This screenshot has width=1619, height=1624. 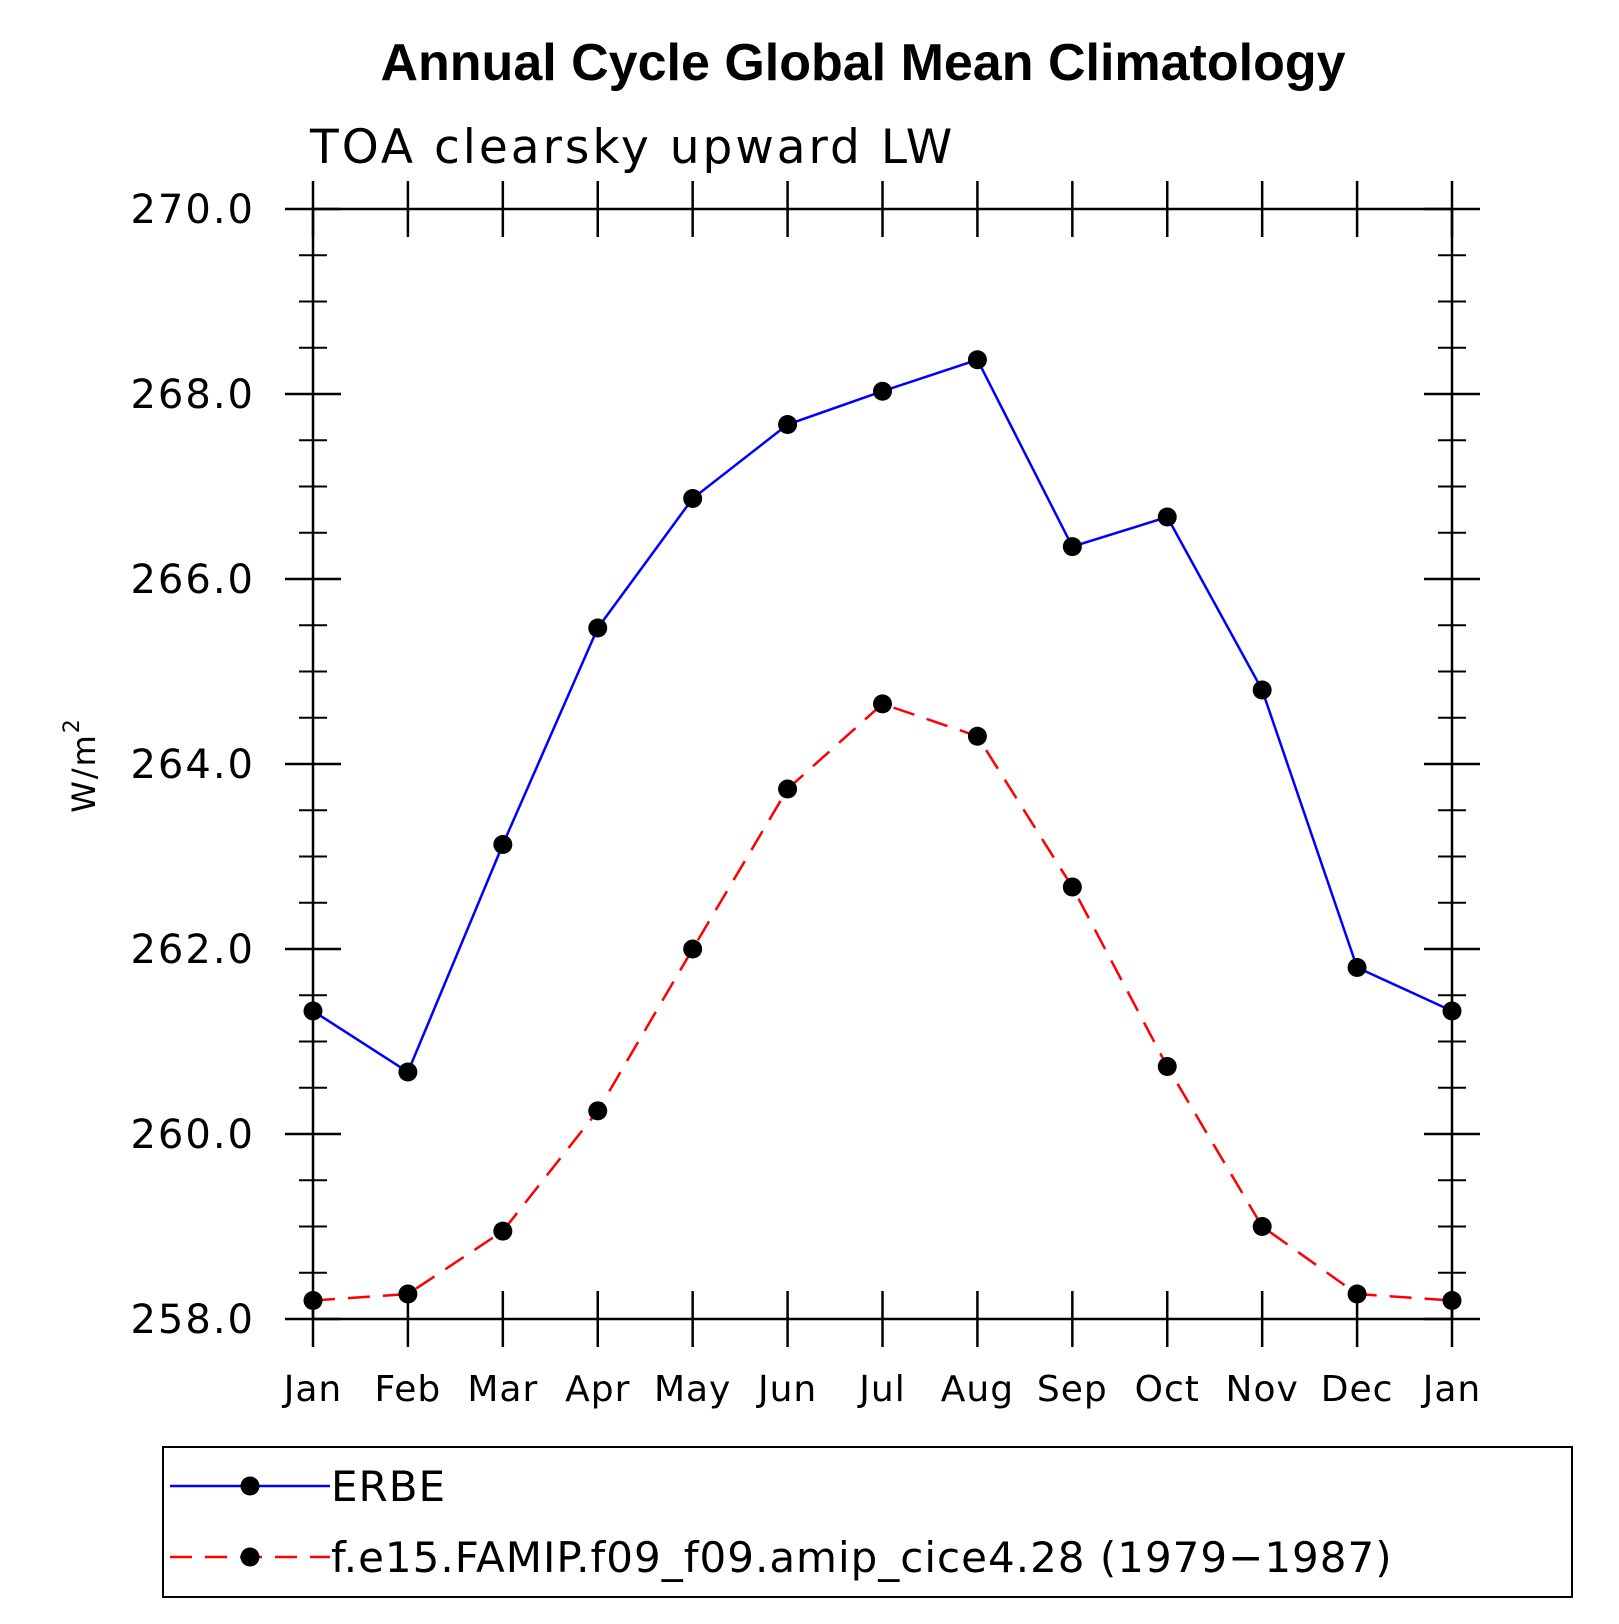 I want to click on x-tick-label: May, so click(x=692, y=1389).